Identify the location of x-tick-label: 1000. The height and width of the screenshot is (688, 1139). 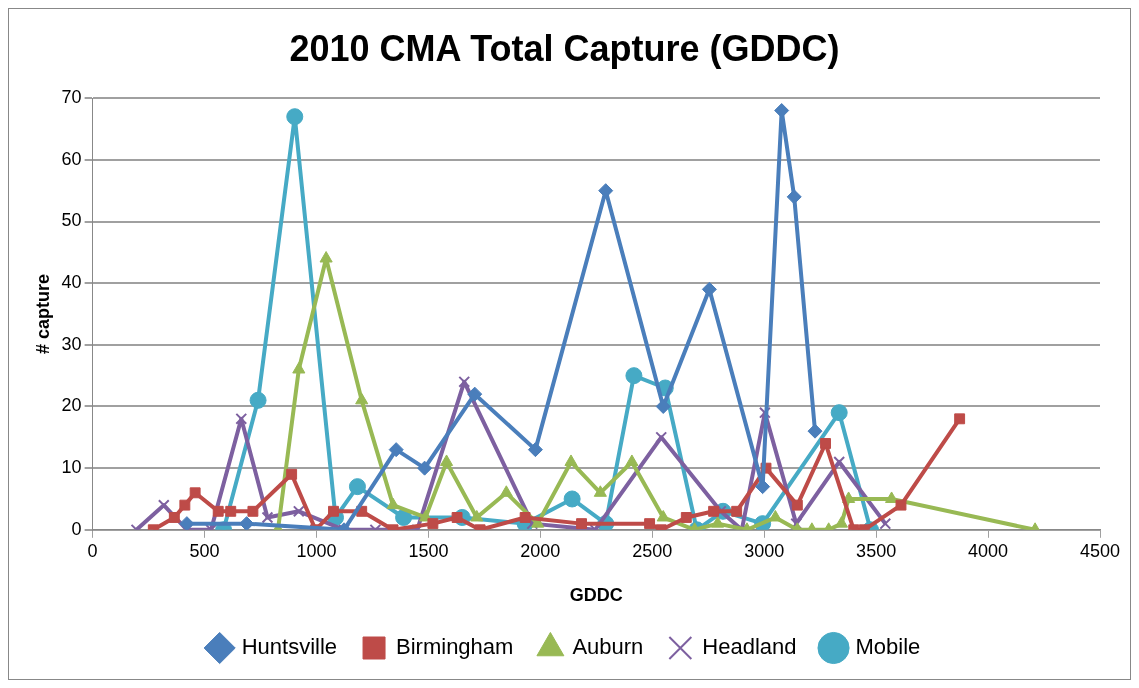
(316, 550).